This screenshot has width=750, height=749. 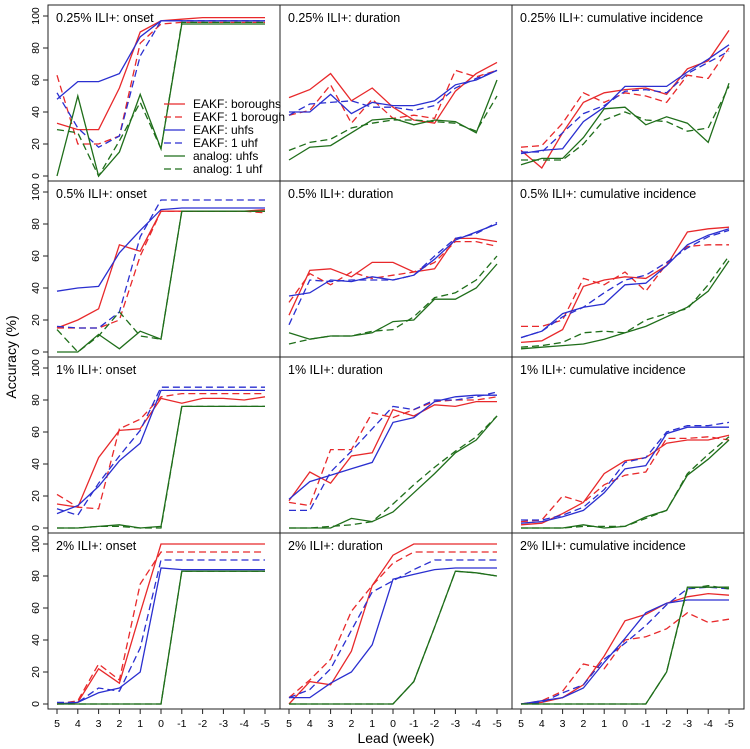 I want to click on panel-title: 0.25% ILI+: duration, so click(x=344, y=18).